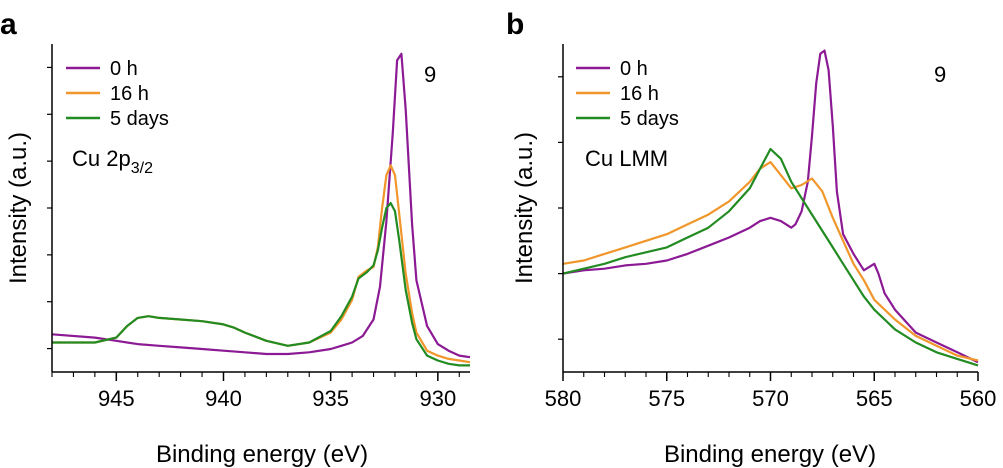 The image size is (1003, 468). Describe the element at coordinates (770, 454) in the screenshot. I see `xlabel-b: Binding energy (eV)` at that location.